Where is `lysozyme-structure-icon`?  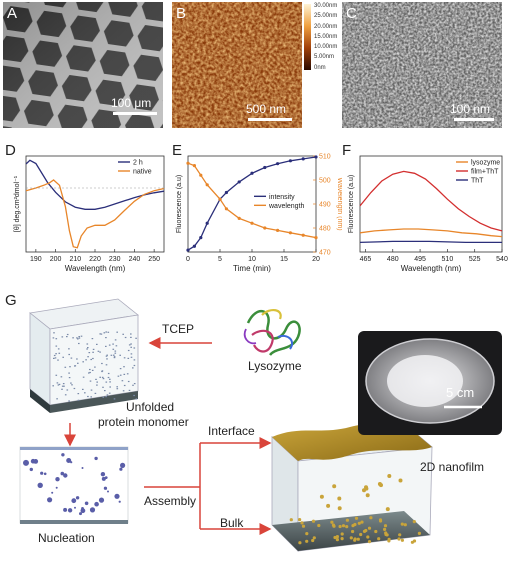 lysozyme-structure-icon is located at coordinates (272, 332).